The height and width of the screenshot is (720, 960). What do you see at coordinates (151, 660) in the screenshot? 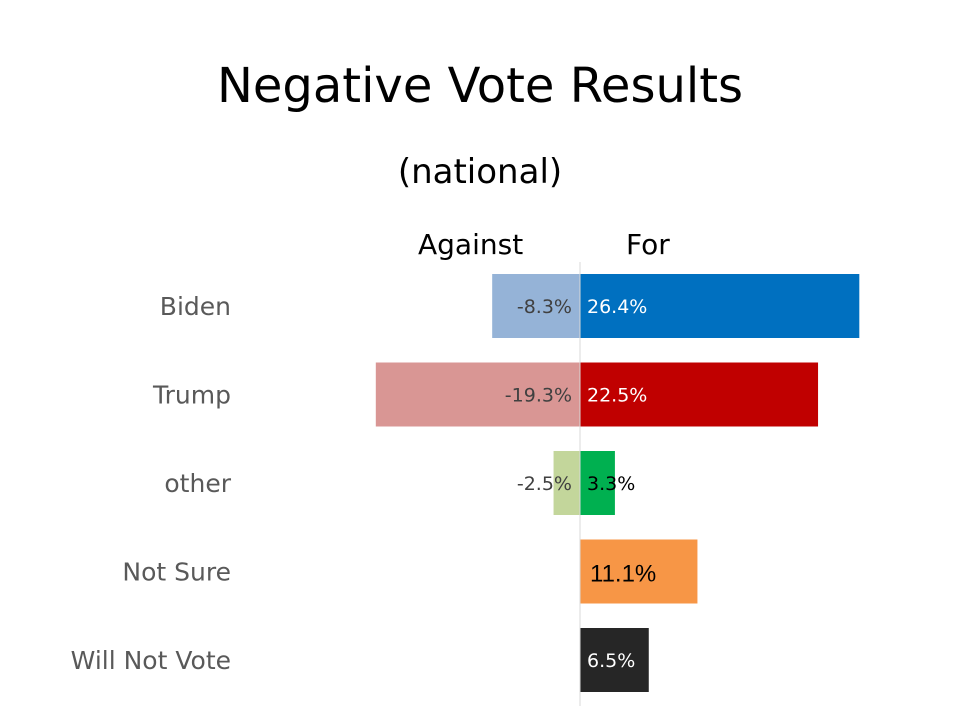
I see `category-label-will-not-vote: Will Not Vote` at bounding box center [151, 660].